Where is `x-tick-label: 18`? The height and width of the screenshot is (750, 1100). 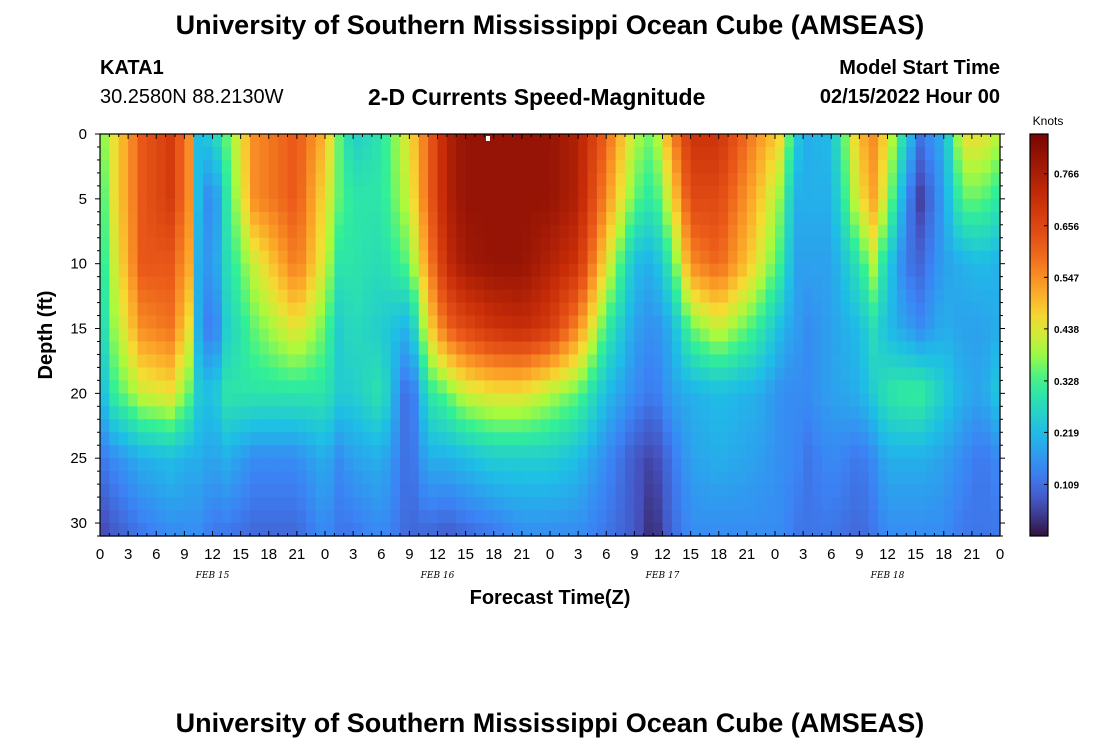
x-tick-label: 18 is located at coordinates (718, 554).